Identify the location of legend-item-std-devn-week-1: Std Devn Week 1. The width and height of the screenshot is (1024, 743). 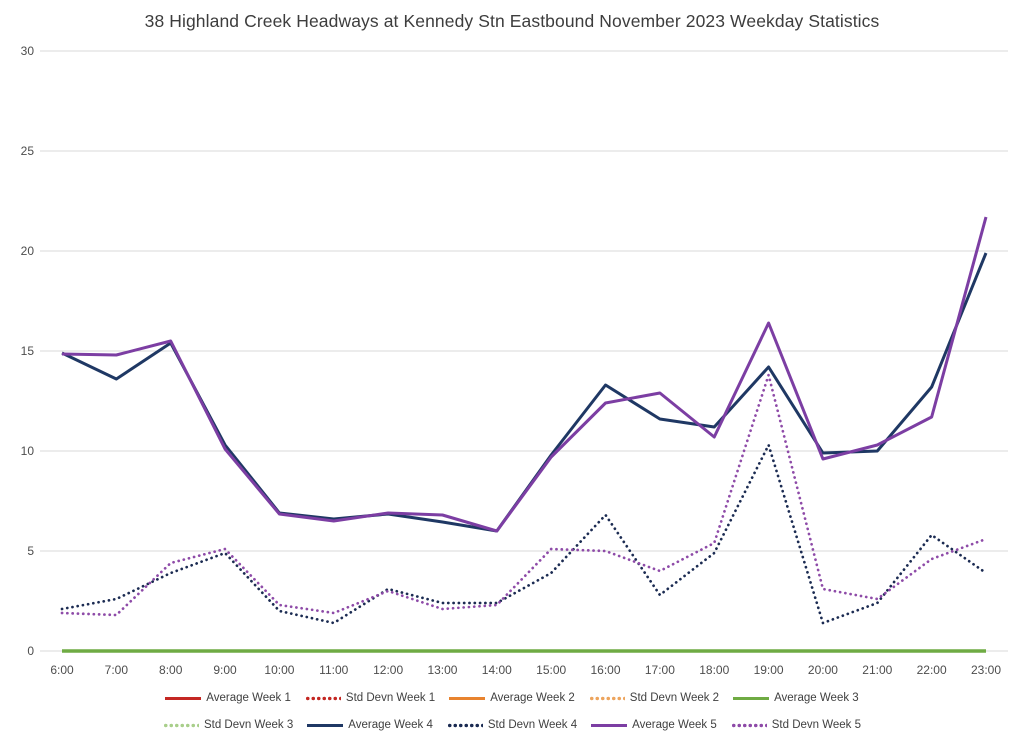
(370, 698).